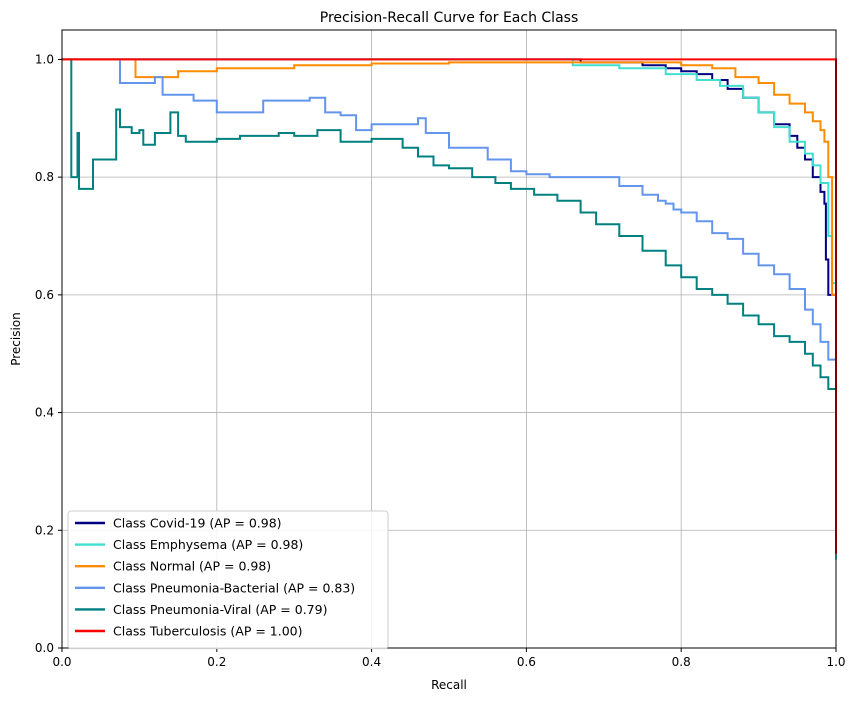 The width and height of the screenshot is (857, 701). What do you see at coordinates (44, 177) in the screenshot?
I see `y-tick-label: 0.8` at bounding box center [44, 177].